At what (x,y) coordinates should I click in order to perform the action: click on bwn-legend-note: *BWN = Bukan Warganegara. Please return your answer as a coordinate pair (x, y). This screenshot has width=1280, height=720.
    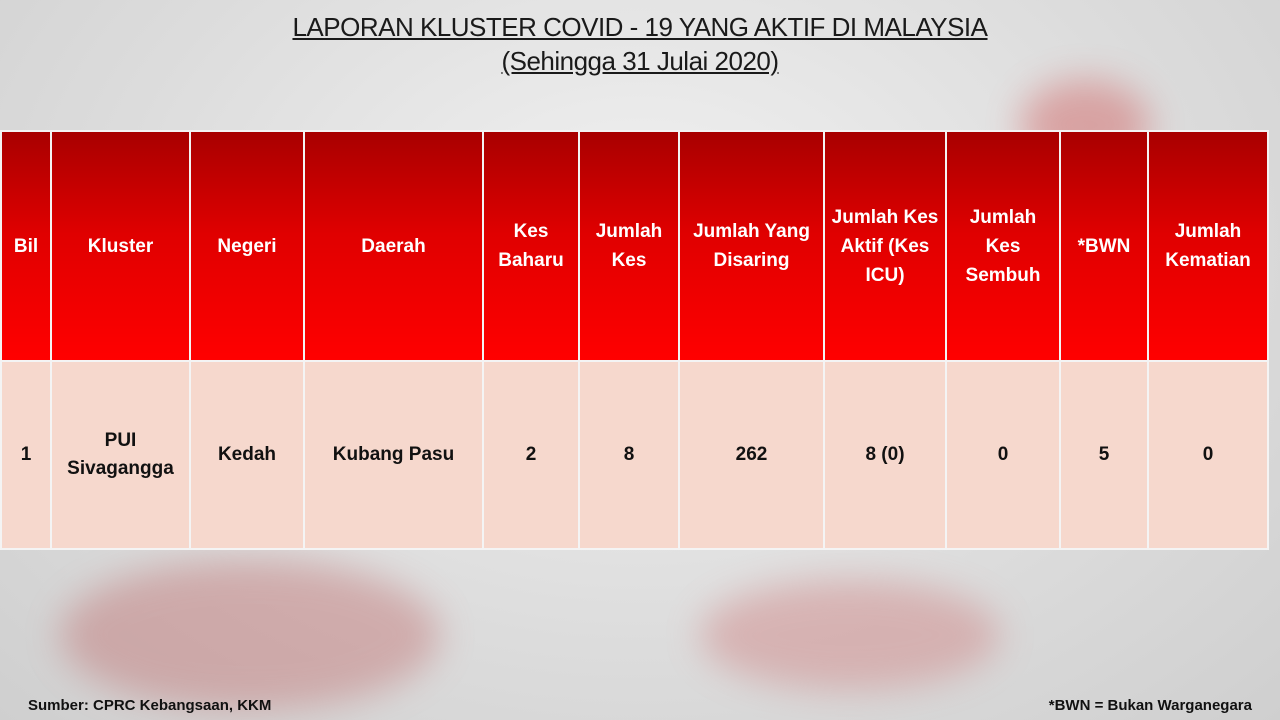
    Looking at the image, I should click on (1150, 705).